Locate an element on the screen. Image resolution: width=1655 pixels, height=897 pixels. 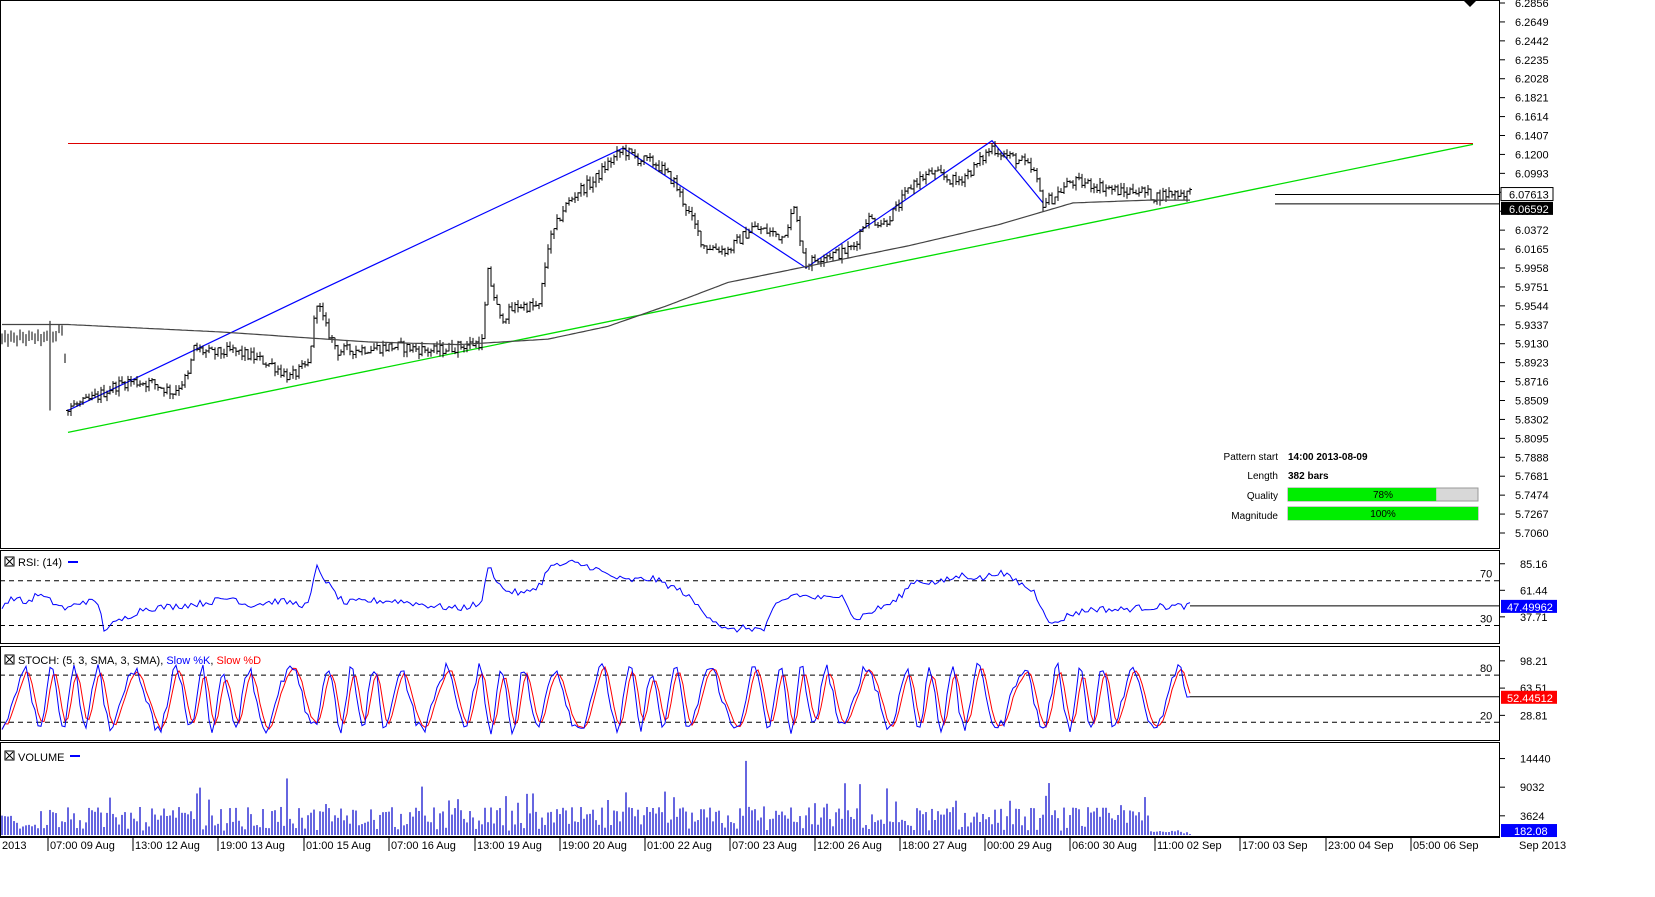
time-tick-label: 07:00 16 Aug is located at coordinates (423, 846).